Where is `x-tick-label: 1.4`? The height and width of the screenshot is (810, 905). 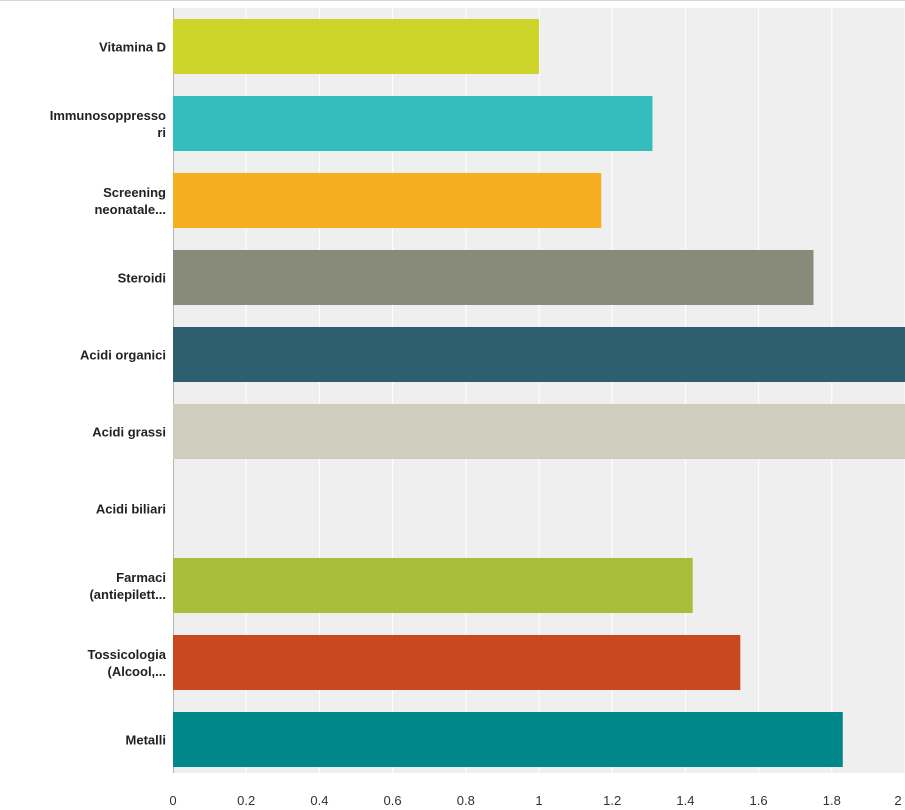
x-tick-label: 1.4 is located at coordinates (685, 800).